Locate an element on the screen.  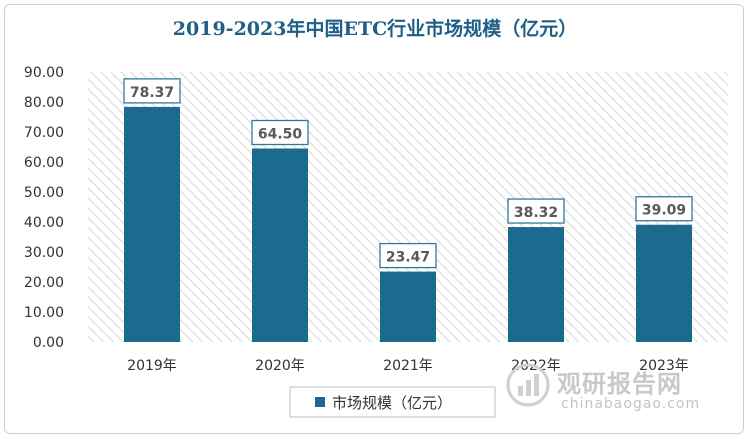
watermark-name-en: chinabaogao.com is located at coordinates (631, 404).